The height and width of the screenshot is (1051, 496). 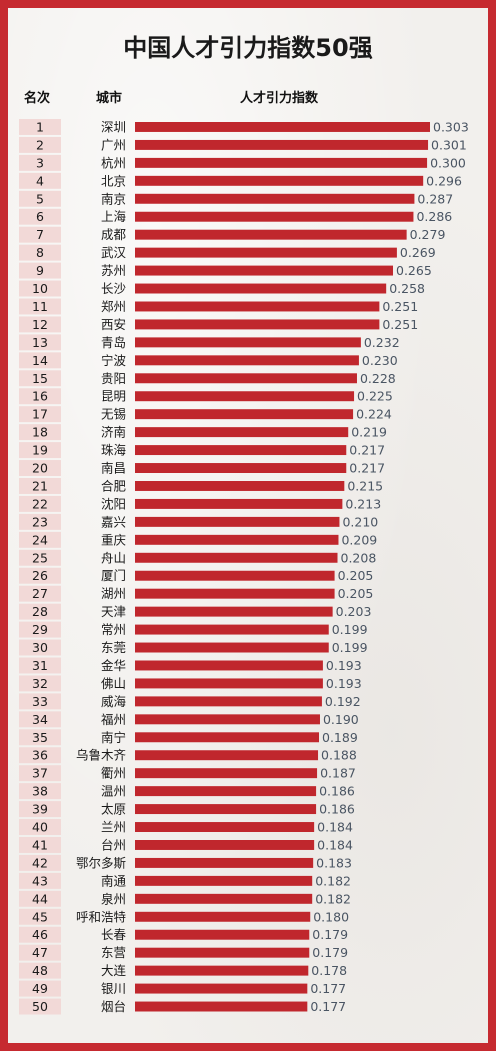 What do you see at coordinates (331, 916) in the screenshot?
I see `value-label: 0.180` at bounding box center [331, 916].